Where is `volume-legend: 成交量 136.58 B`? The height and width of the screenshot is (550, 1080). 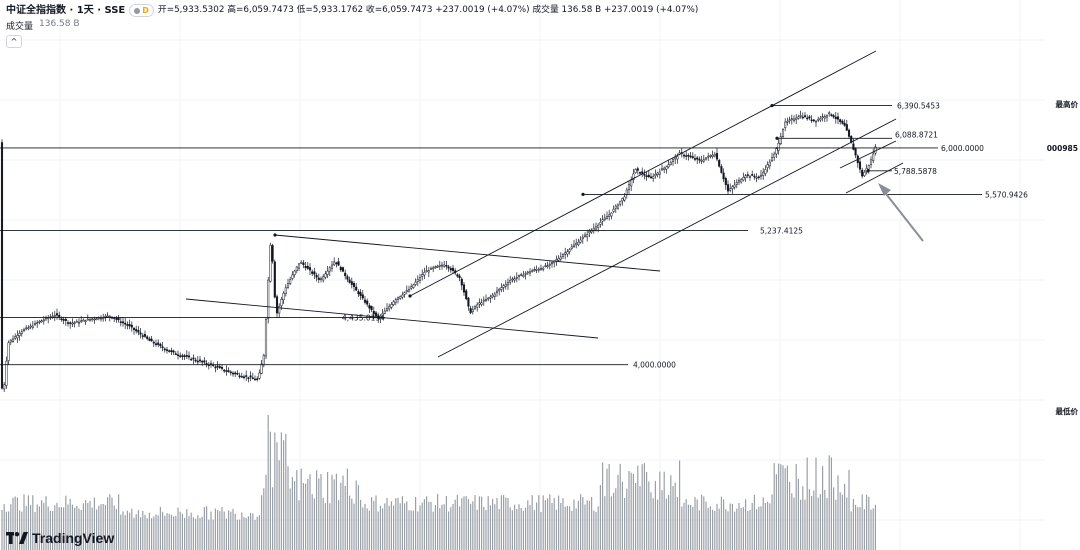
volume-legend: 成交量 136.58 B is located at coordinates (43, 25).